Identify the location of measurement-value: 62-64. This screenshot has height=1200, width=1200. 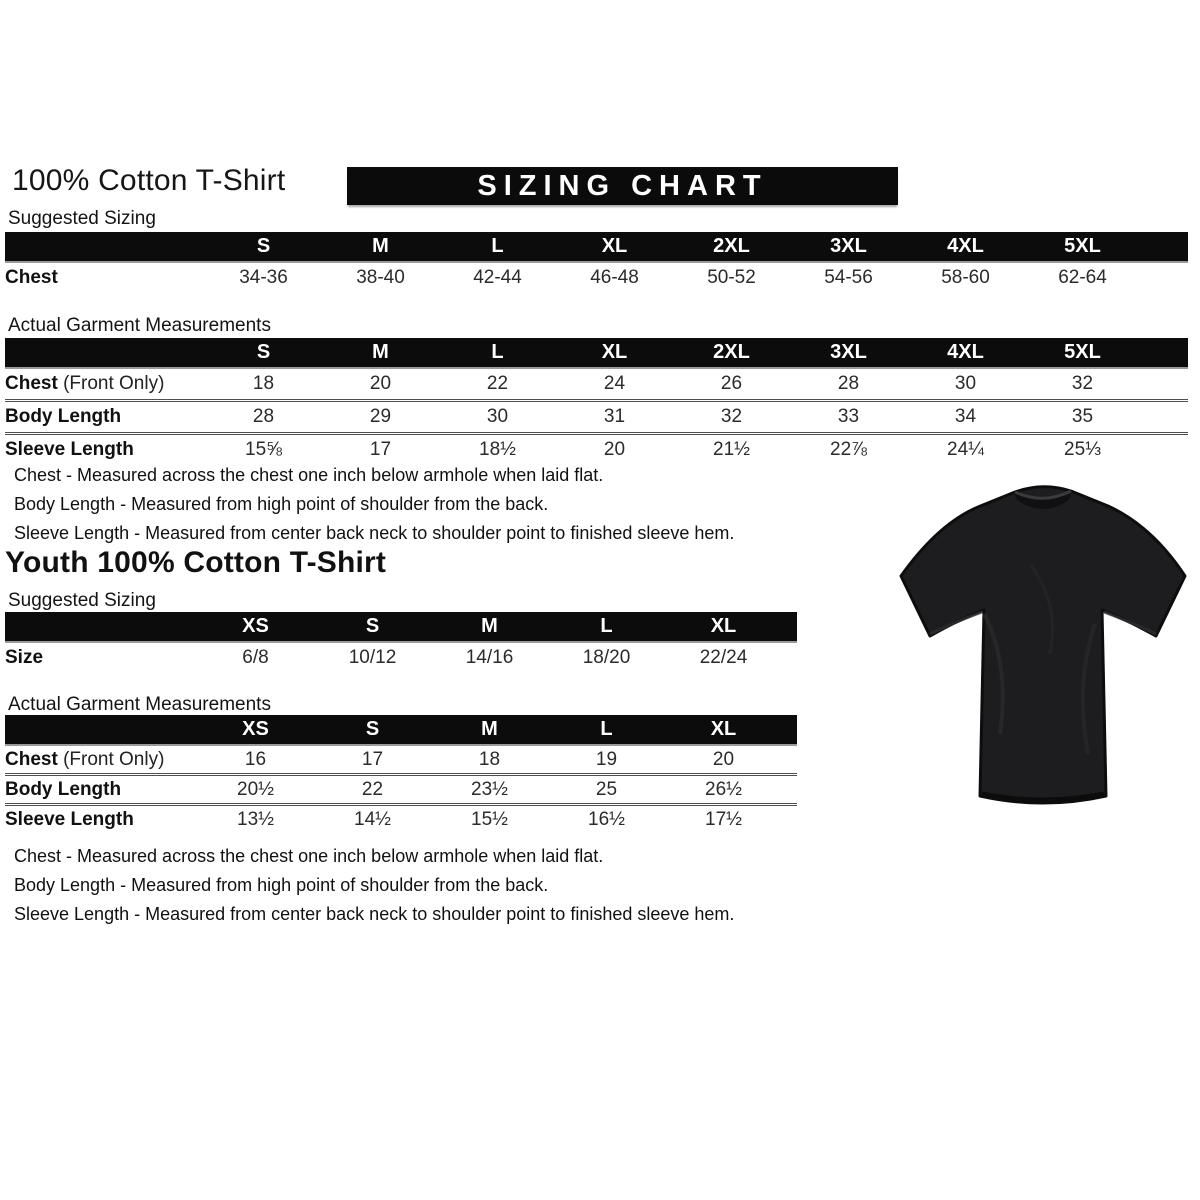
(1082, 277).